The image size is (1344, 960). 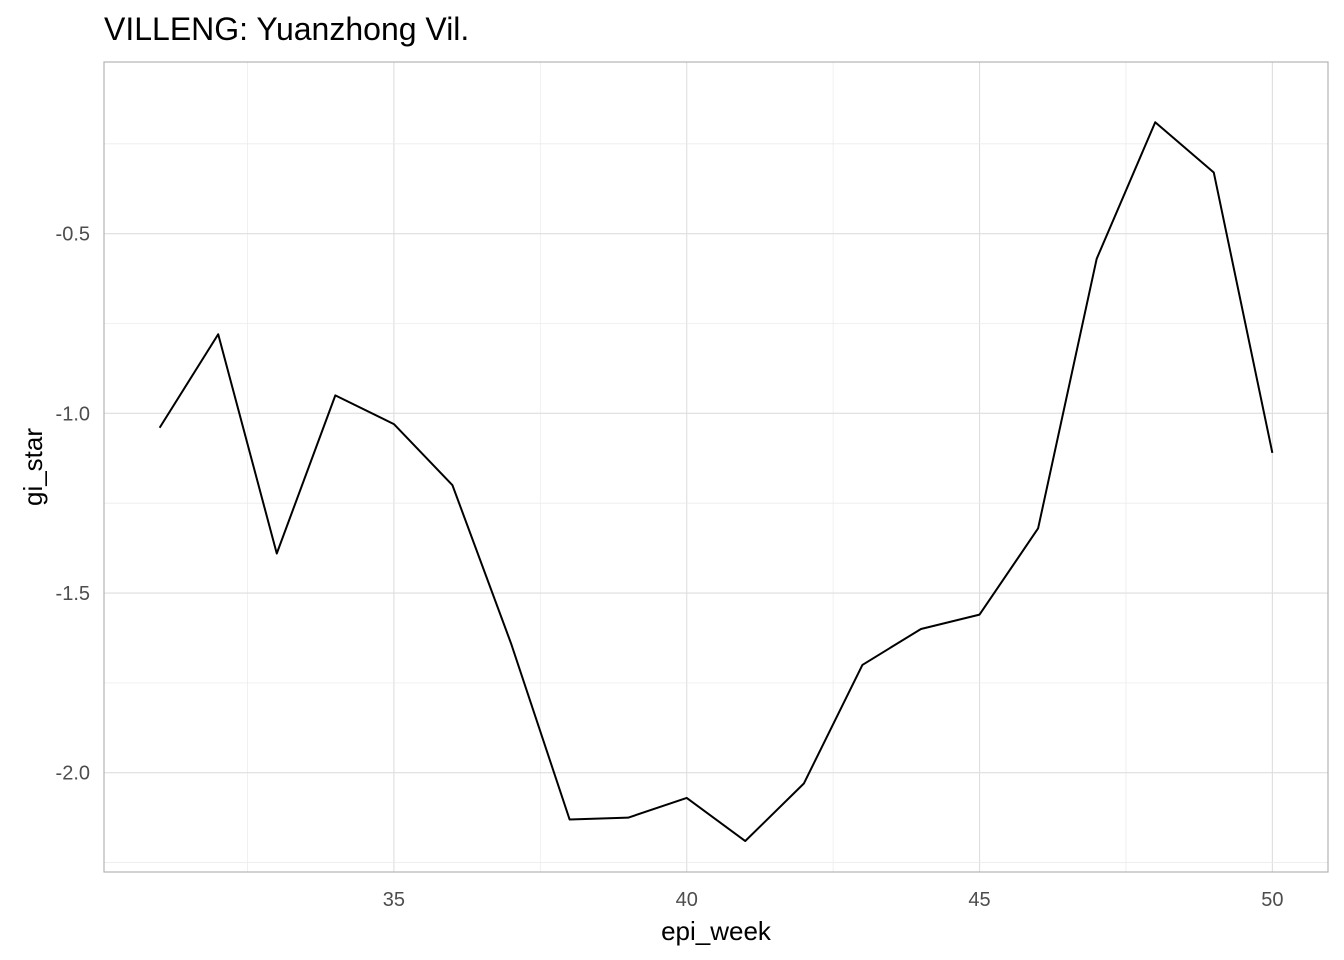 I want to click on x-axis-title: epi_week, so click(x=716, y=931).